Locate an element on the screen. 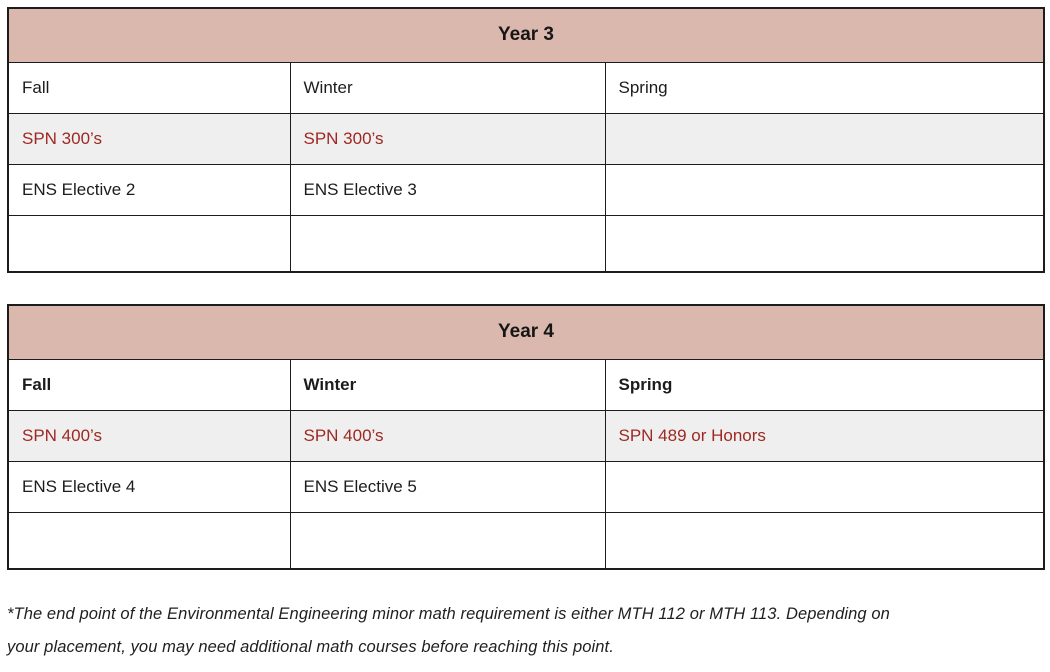 This screenshot has height=672, width=1050. year-3-season-header-spring: Spring is located at coordinates (824, 87).